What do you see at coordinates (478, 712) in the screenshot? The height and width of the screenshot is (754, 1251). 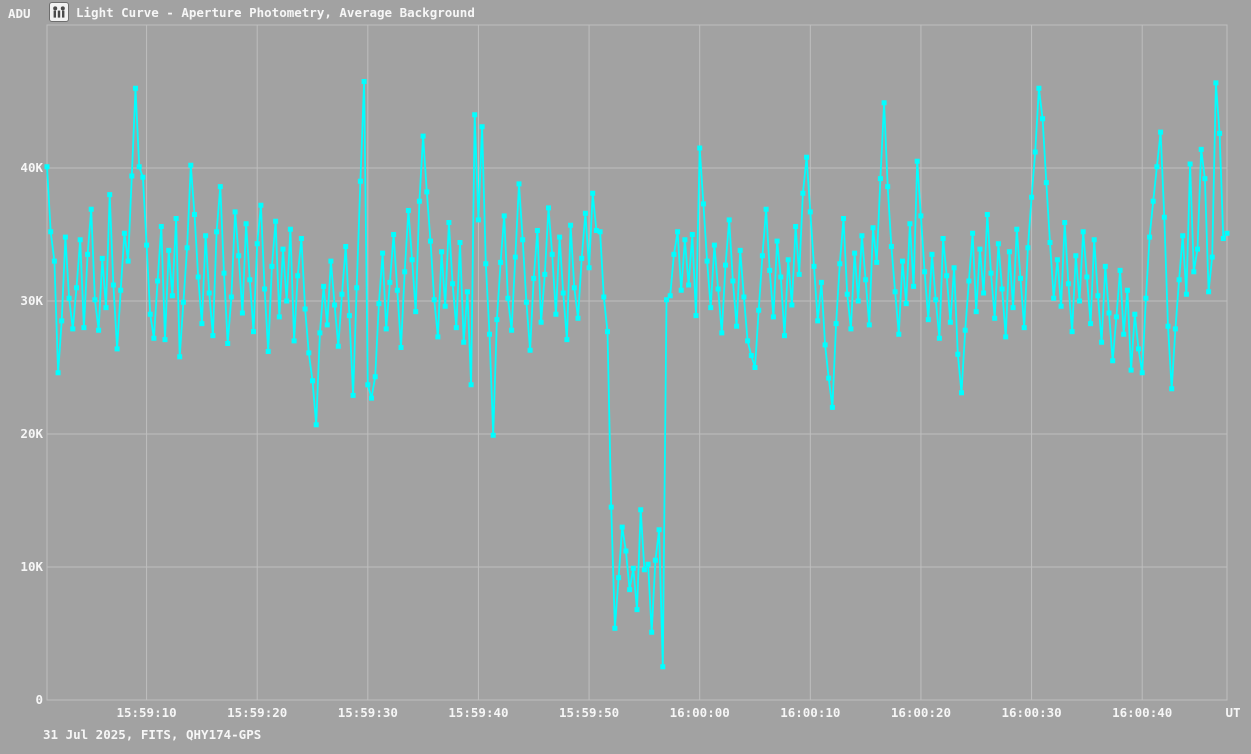 I see `x-tick-label: 15:59:40` at bounding box center [478, 712].